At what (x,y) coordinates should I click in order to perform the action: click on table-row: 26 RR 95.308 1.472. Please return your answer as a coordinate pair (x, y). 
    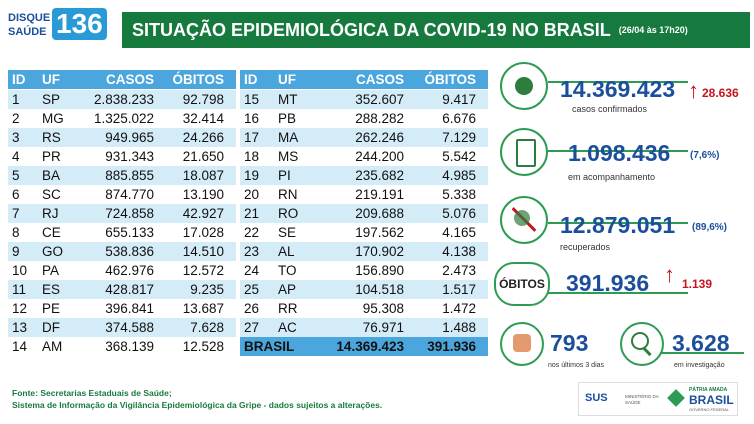
    Looking at the image, I should click on (364, 308).